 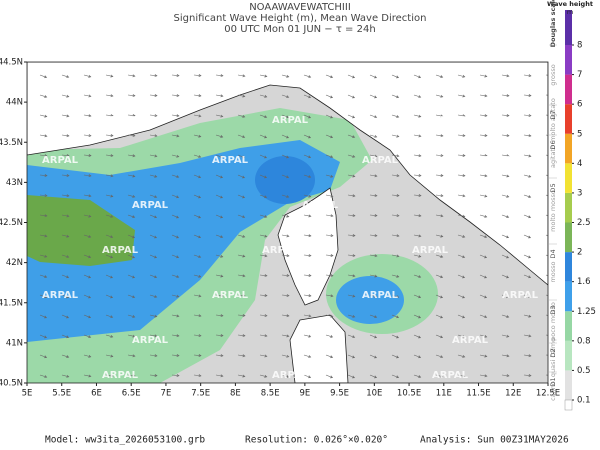 What do you see at coordinates (14, 183) in the screenshot?
I see `y-tick-label: 43N` at bounding box center [14, 183].